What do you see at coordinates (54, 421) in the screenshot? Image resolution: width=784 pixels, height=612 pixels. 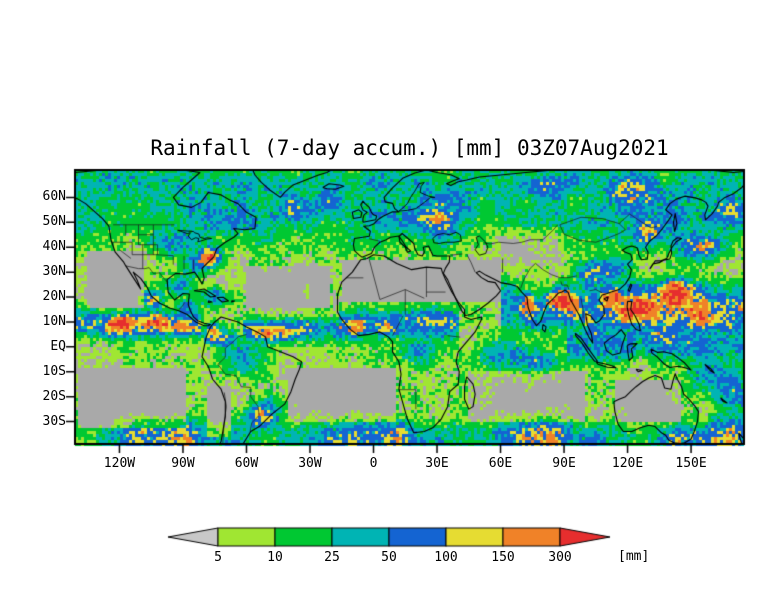 I see `lat-tick-label: 30S` at bounding box center [54, 421].